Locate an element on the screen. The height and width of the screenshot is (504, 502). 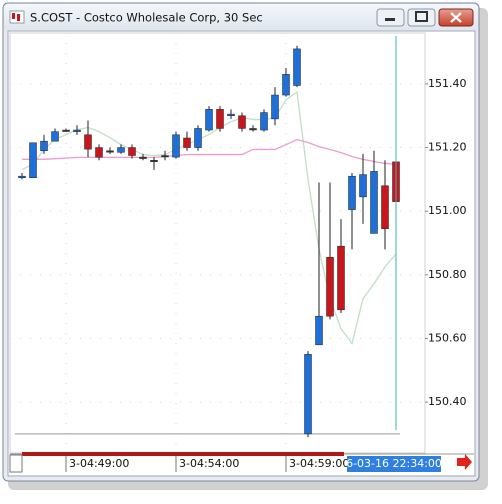
x-tick-label: 3-04:54:00 is located at coordinates (209, 463).